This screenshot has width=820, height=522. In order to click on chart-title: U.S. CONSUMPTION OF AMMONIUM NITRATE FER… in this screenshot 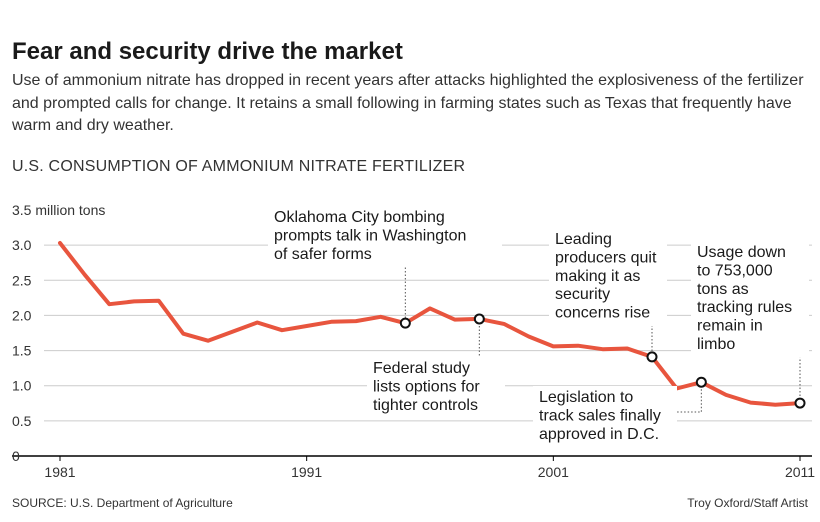, I will do `click(239, 166)`.